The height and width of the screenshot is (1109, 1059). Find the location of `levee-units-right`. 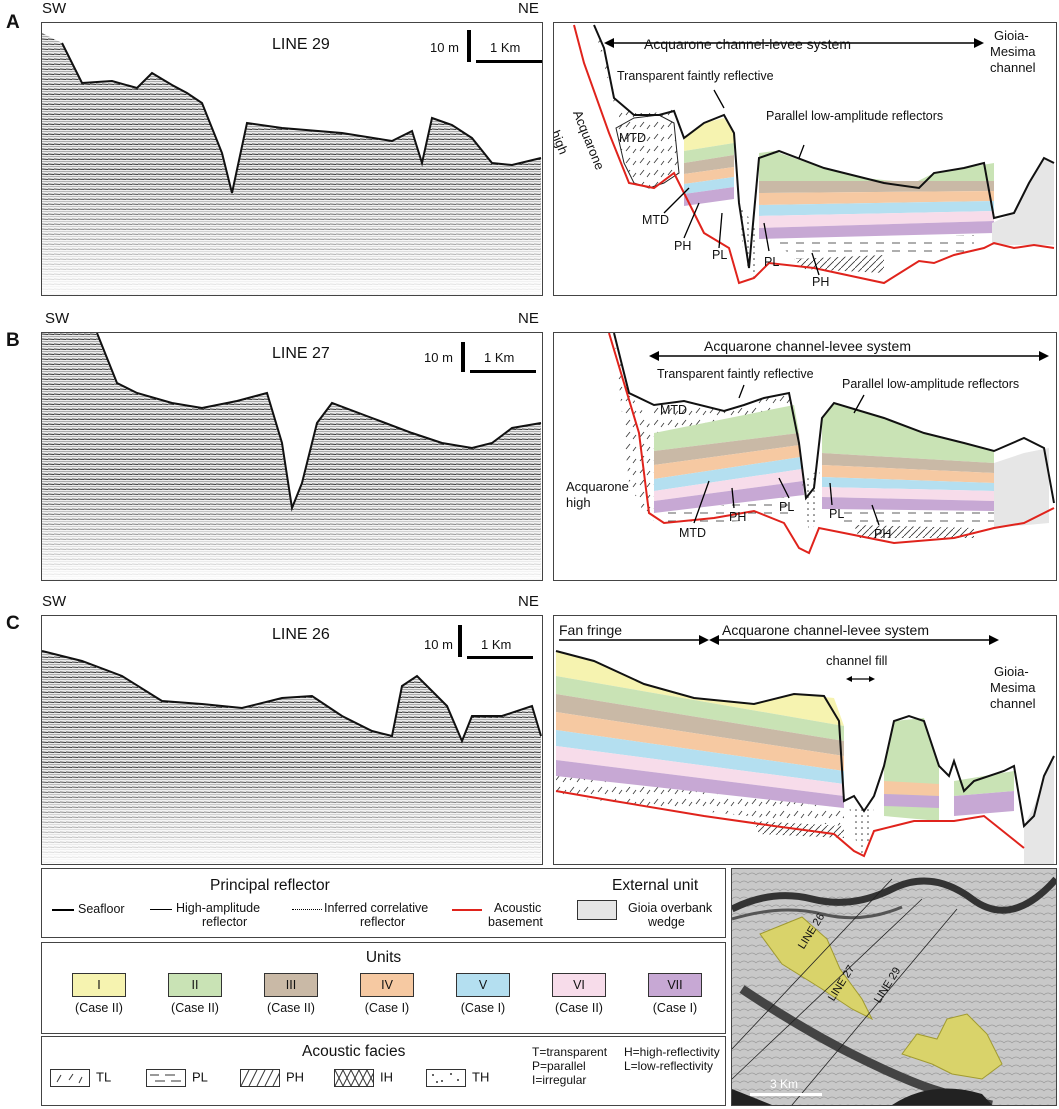

levee-units-right is located at coordinates (935, 470).